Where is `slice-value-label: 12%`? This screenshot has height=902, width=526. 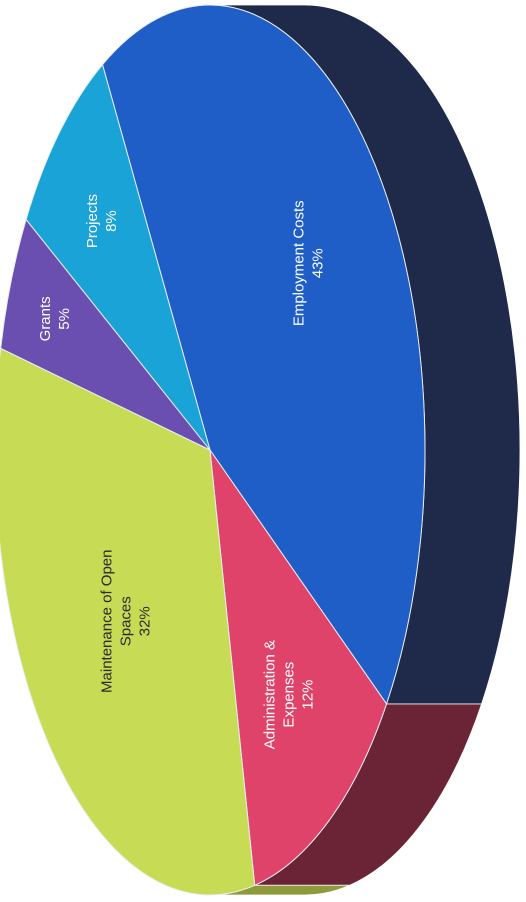 slice-value-label: 12% is located at coordinates (308, 695).